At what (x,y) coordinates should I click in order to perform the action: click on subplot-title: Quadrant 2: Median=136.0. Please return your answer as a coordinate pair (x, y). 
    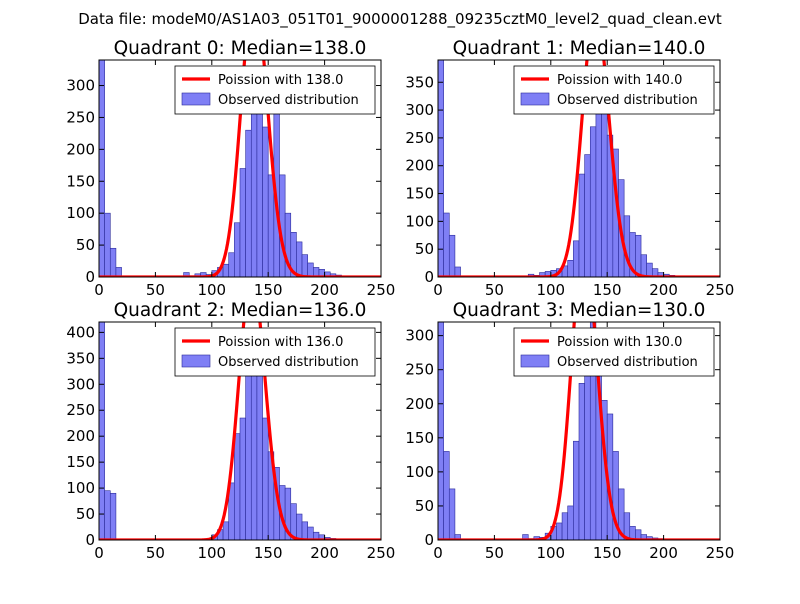
    Looking at the image, I should click on (240, 310).